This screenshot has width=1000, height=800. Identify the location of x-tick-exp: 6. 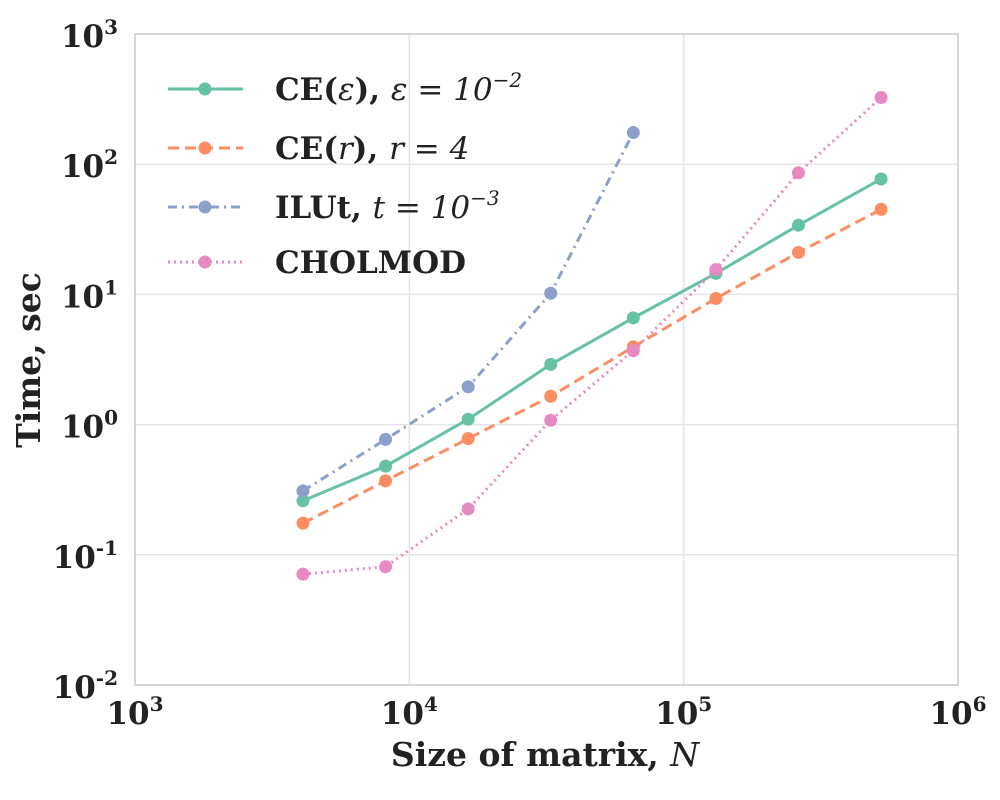
(980, 704).